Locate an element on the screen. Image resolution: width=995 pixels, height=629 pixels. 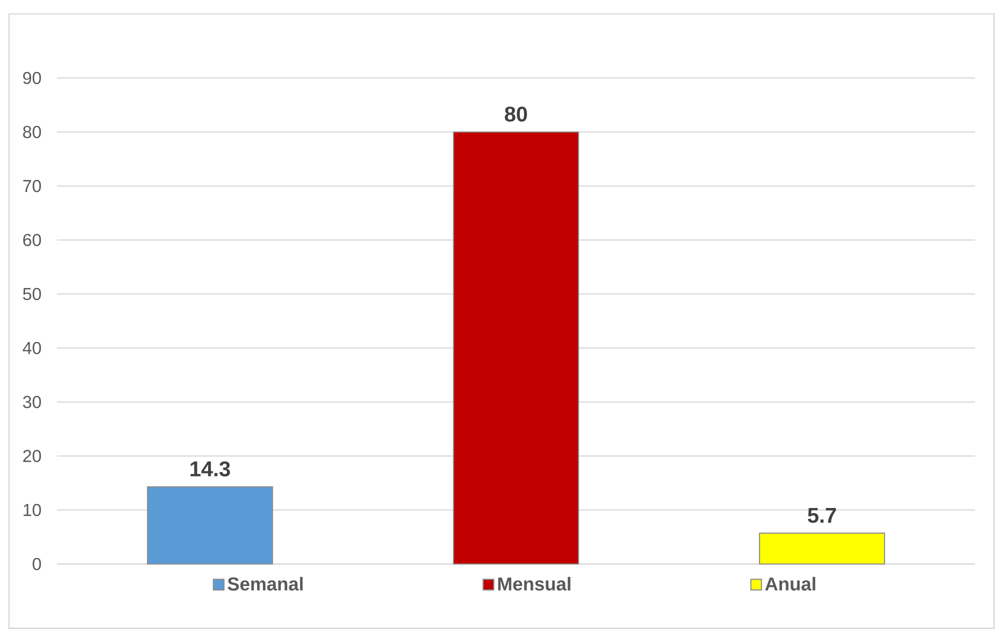
y-tick-label: 0 is located at coordinates (36, 564).